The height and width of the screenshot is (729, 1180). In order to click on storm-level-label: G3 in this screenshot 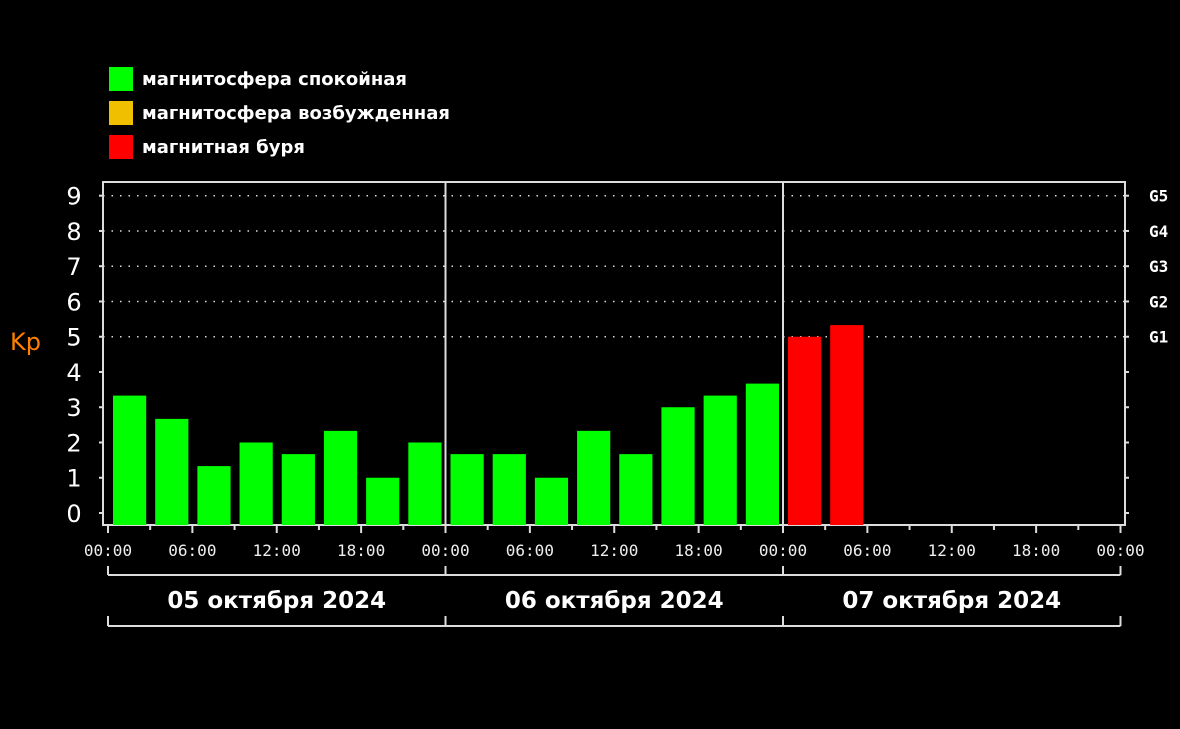, I will do `click(1158, 266)`.